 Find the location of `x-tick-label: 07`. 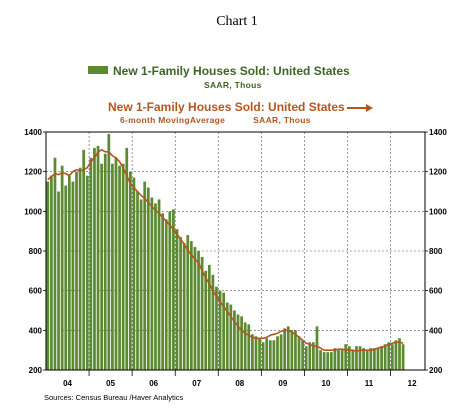

x-tick-label: 07 is located at coordinates (196, 383).